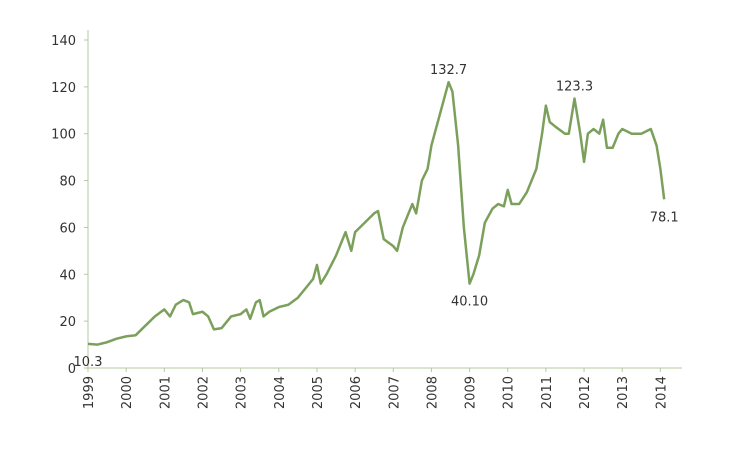 The image size is (739, 452). Describe the element at coordinates (67, 322) in the screenshot. I see `y-tick-label: 20` at that location.